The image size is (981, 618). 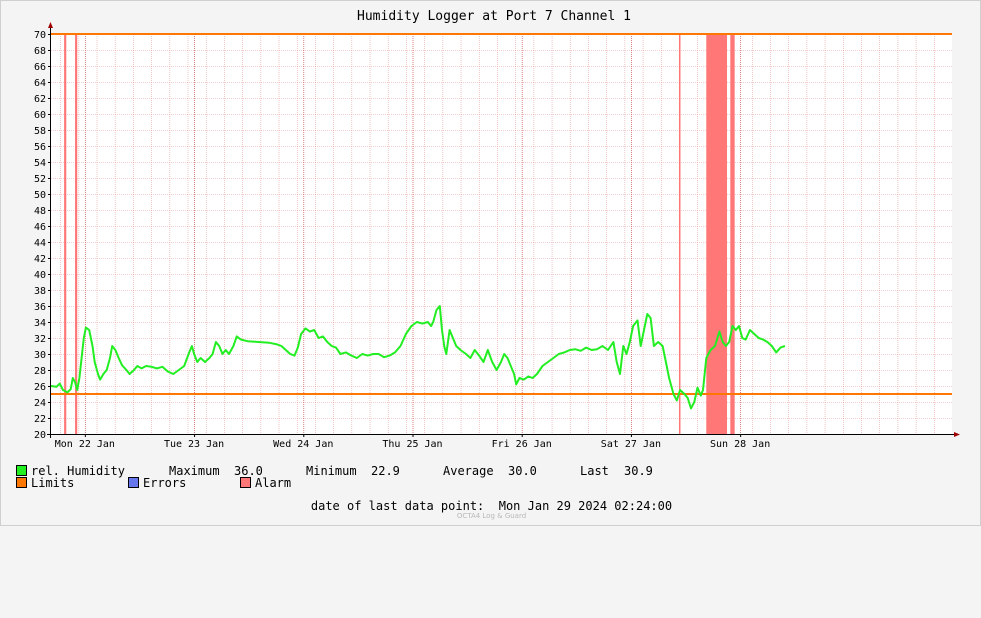 I want to click on stat-avg-value: 30.0, so click(x=522, y=471).